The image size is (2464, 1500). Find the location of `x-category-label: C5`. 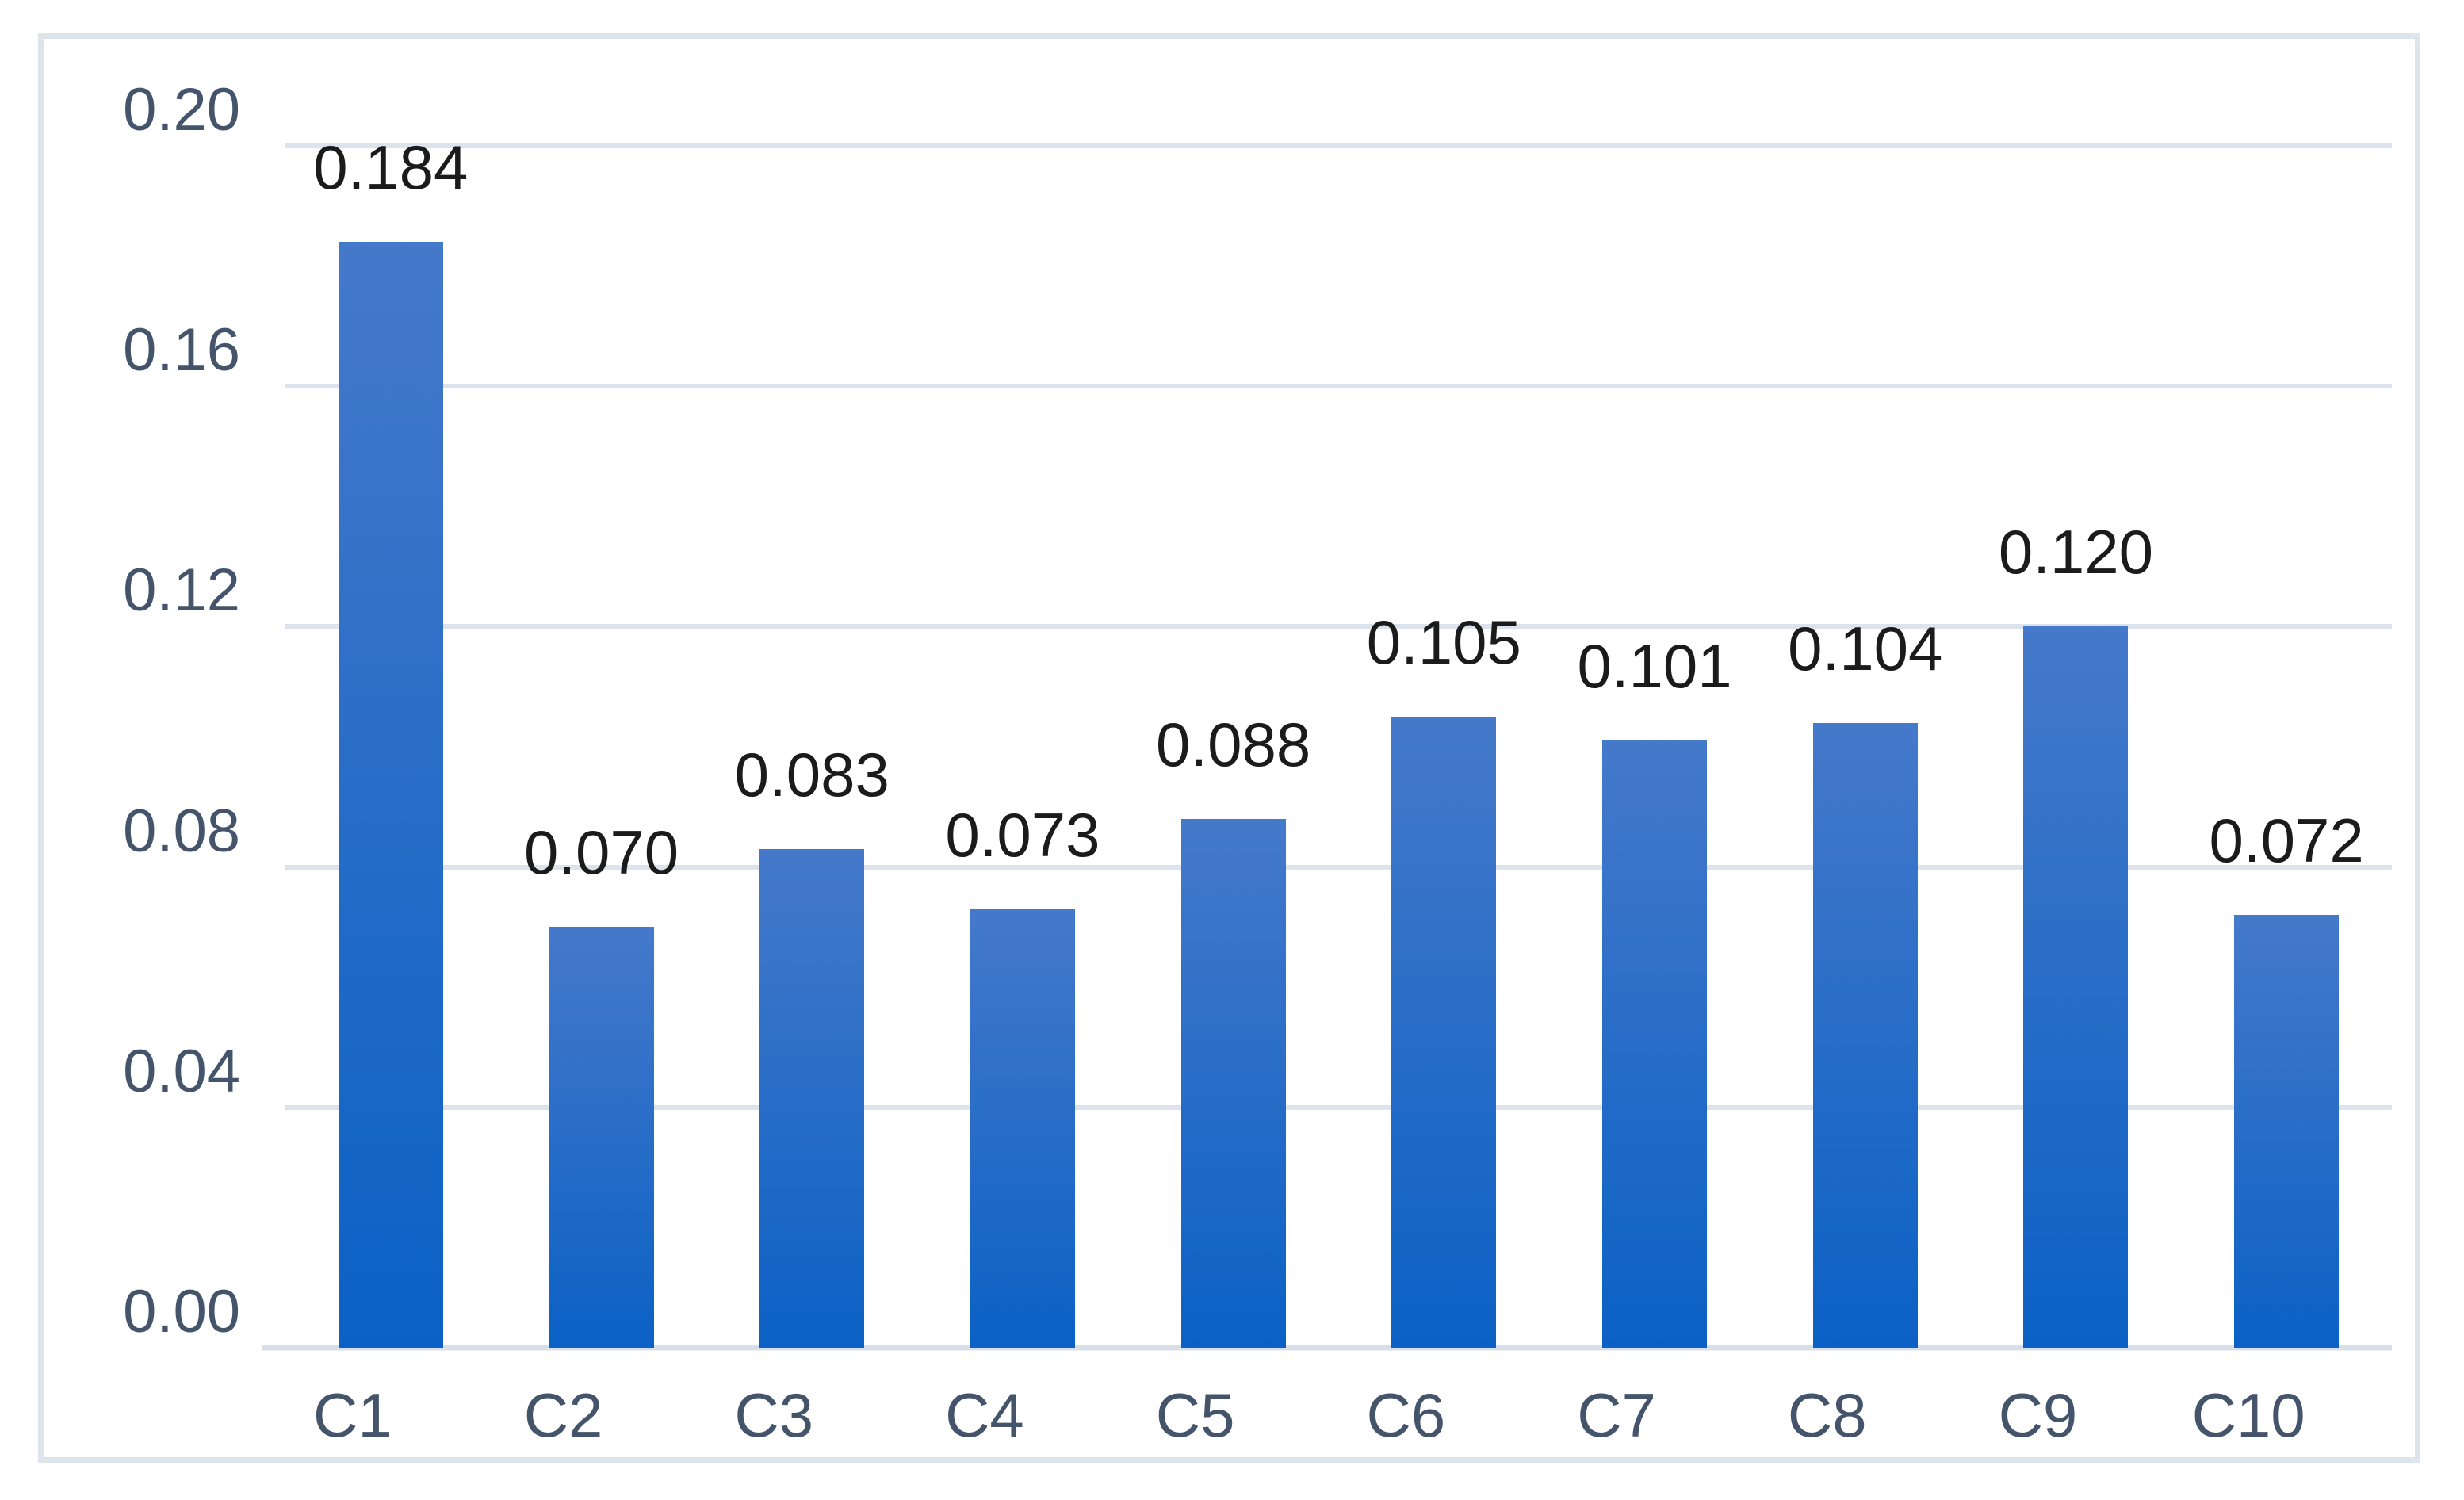

x-category-label: C5 is located at coordinates (1195, 1415).